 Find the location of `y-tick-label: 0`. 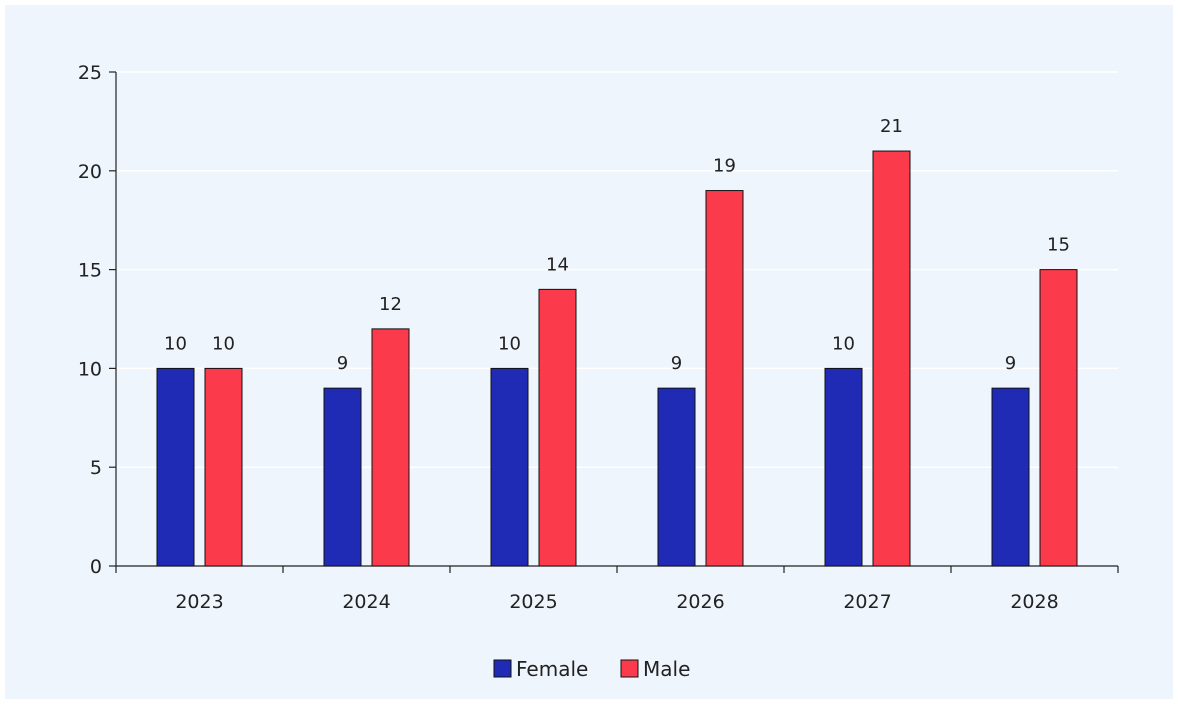

y-tick-label: 0 is located at coordinates (96, 567).